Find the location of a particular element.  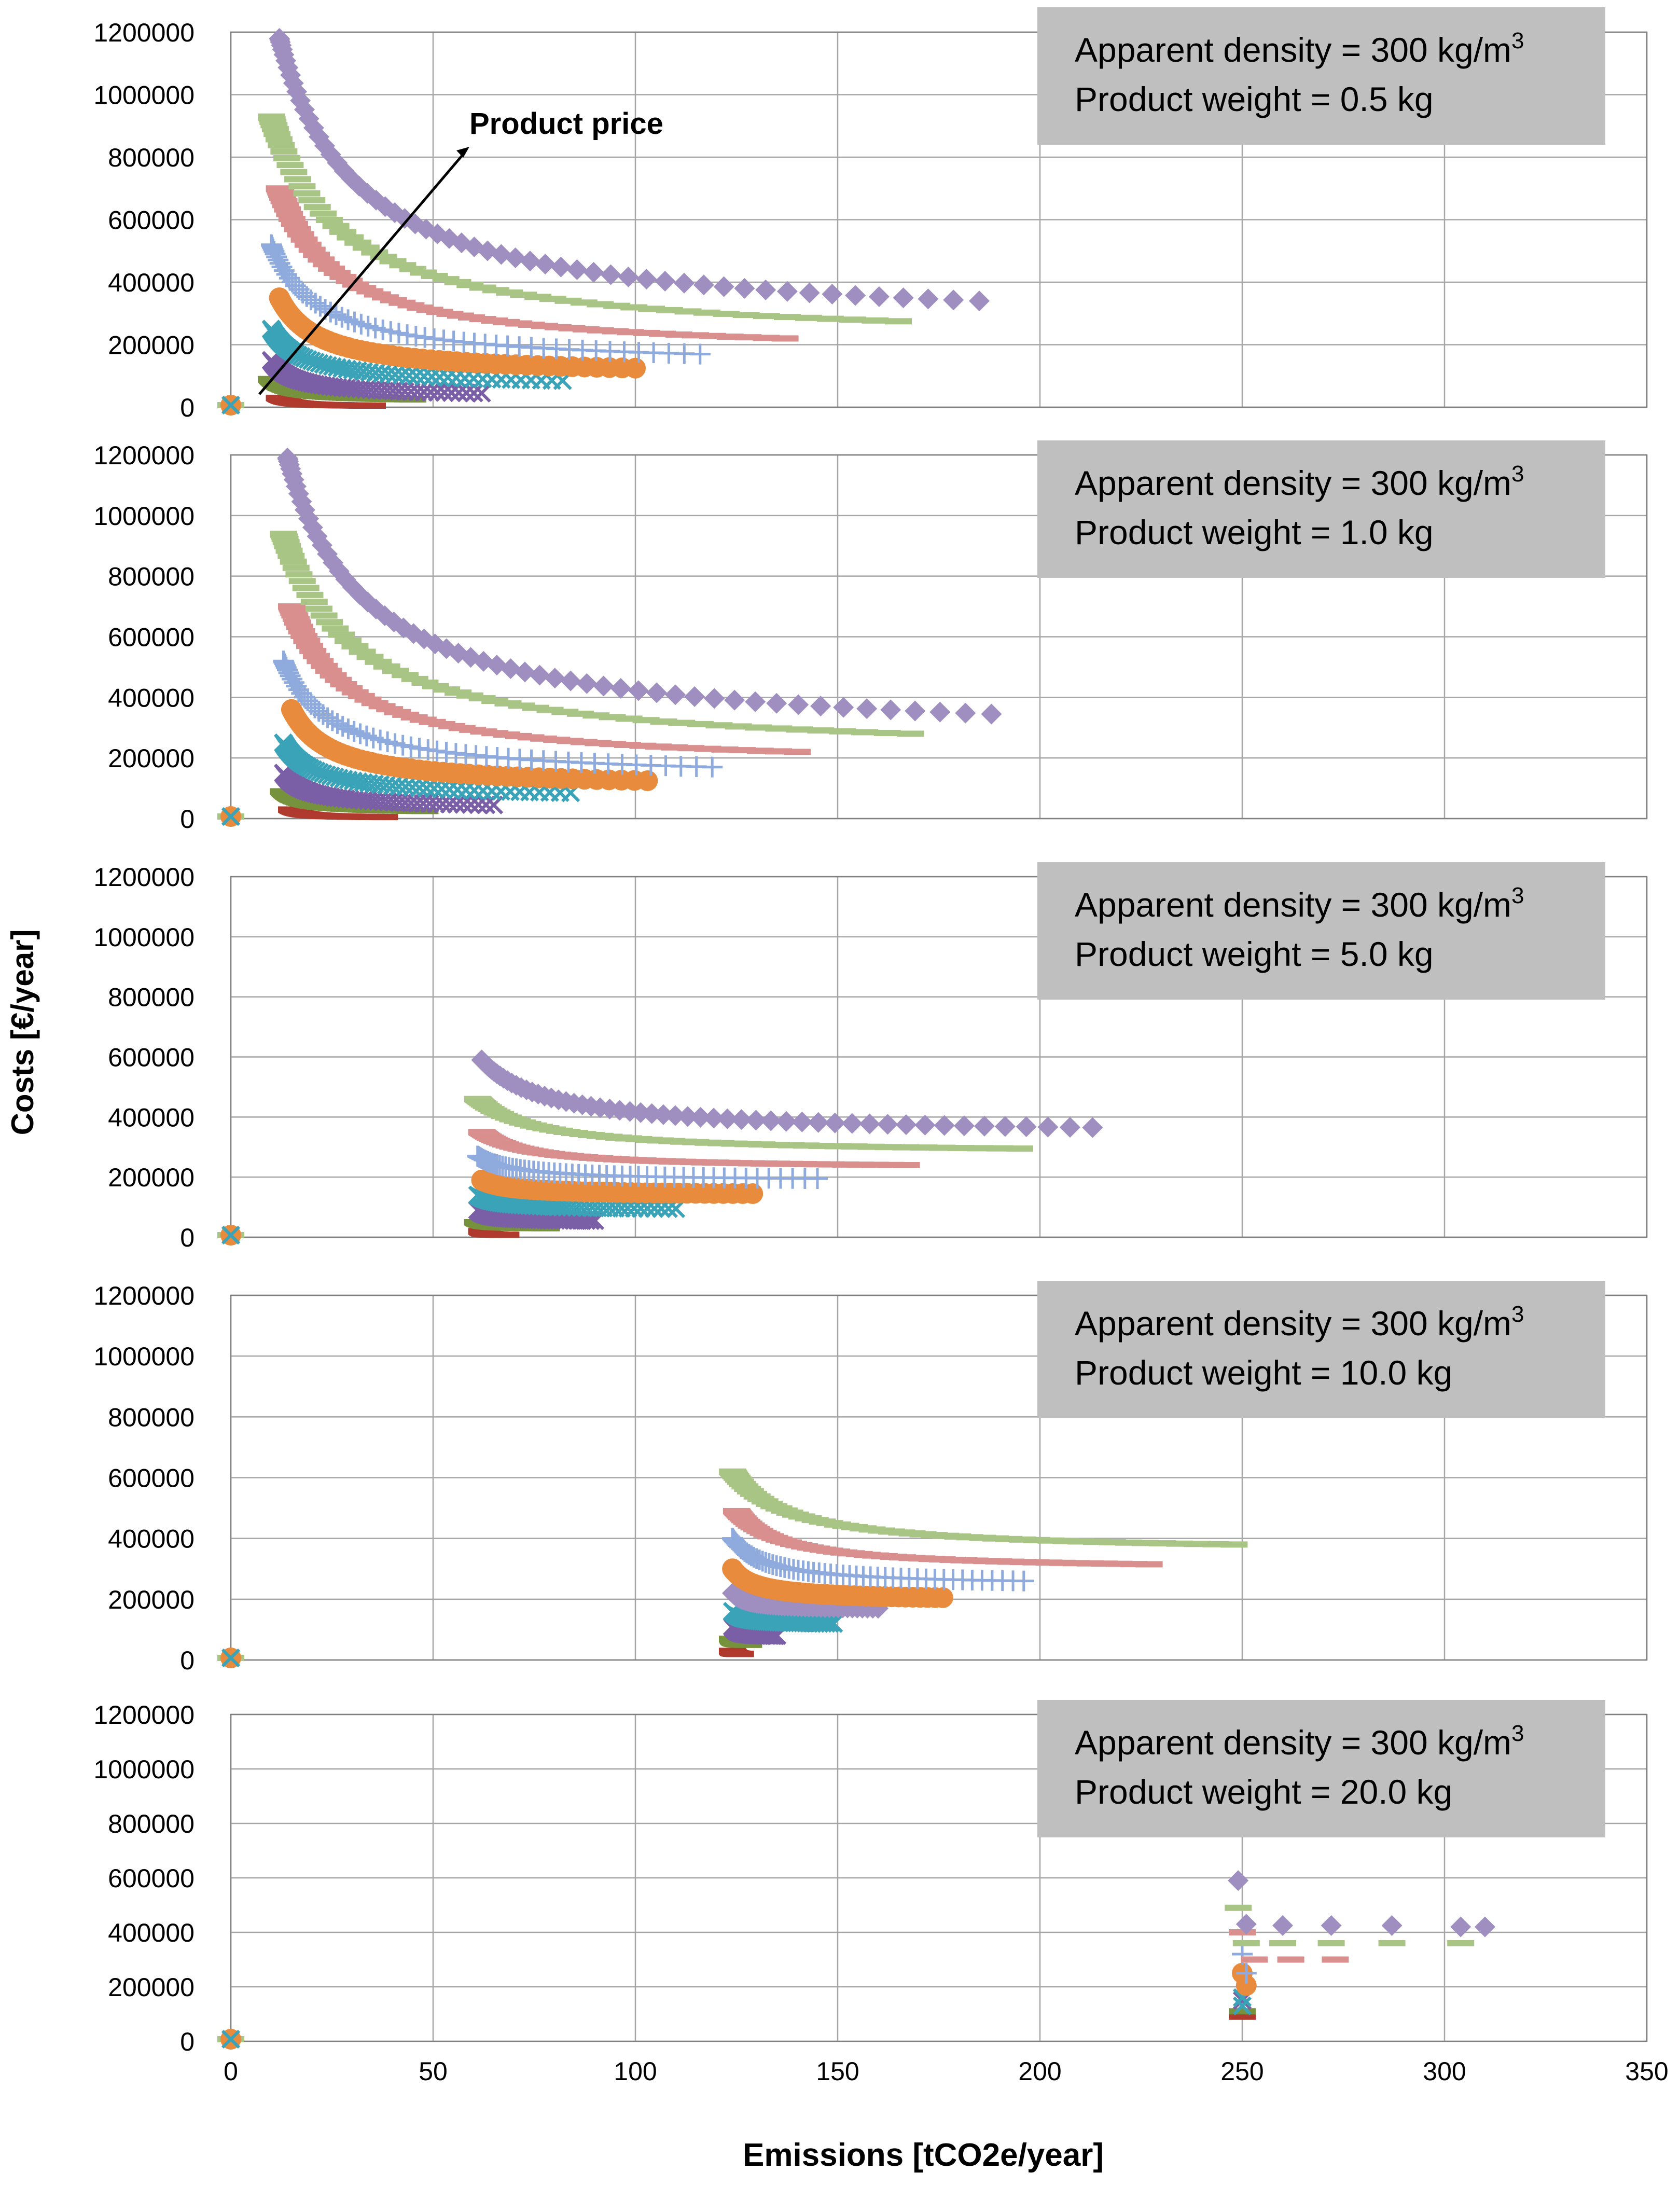

x-tick-label: 300 is located at coordinates (1445, 2071).